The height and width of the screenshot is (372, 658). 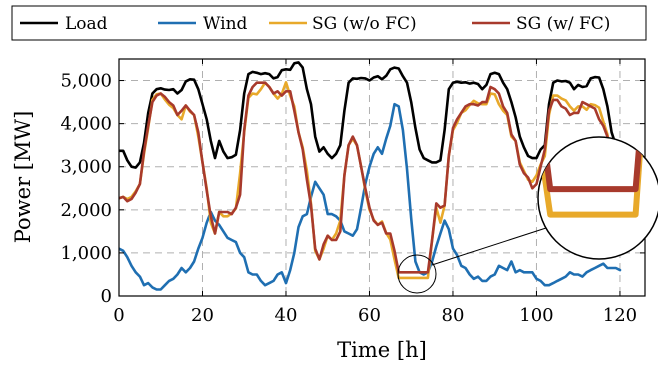 I want to click on legend: Load Wind SG (w/o FC) SG (w/ FC), so click(x=329, y=23).